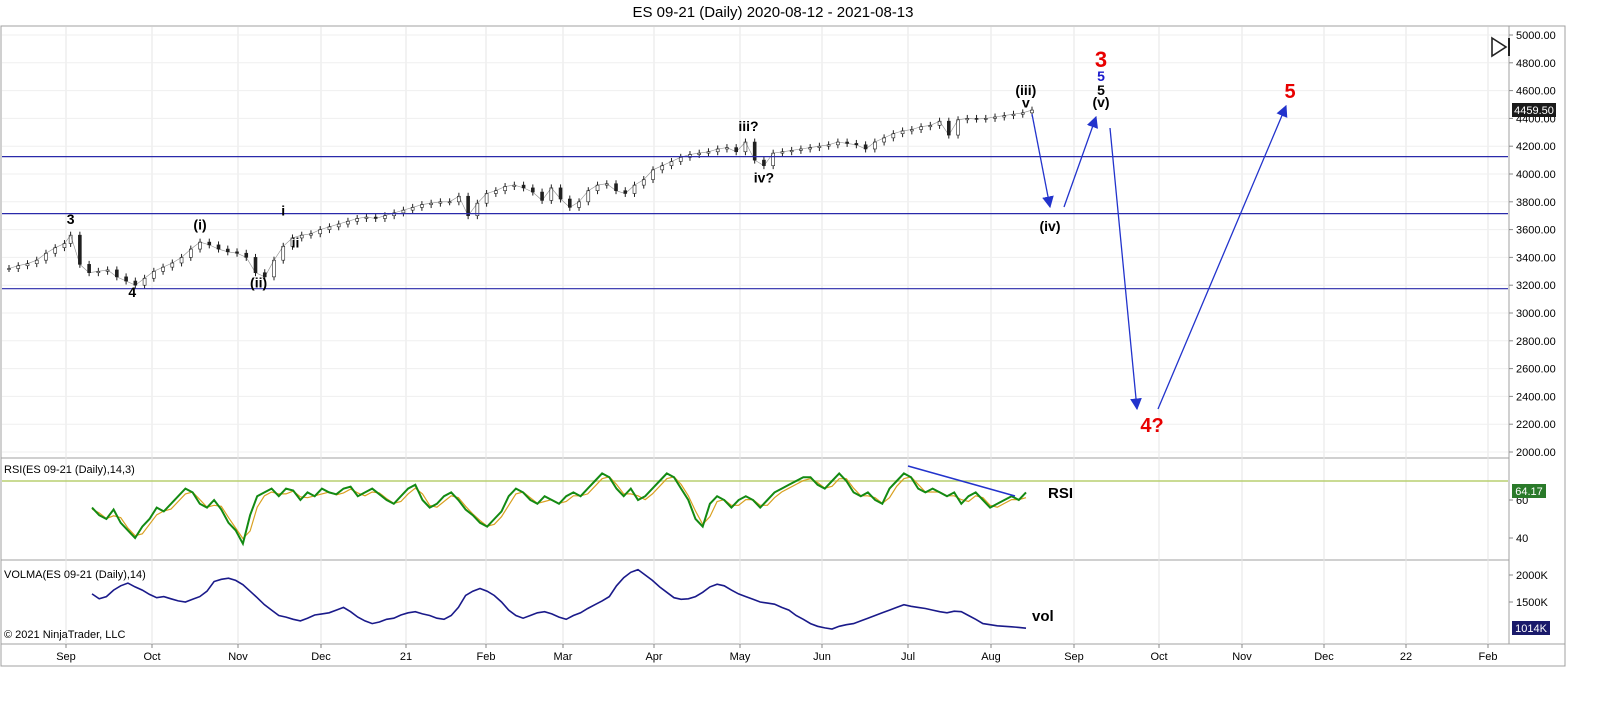 This screenshot has height=701, width=1602. Describe the element at coordinates (1050, 226) in the screenshot. I see `wave-label: (iv)` at that location.